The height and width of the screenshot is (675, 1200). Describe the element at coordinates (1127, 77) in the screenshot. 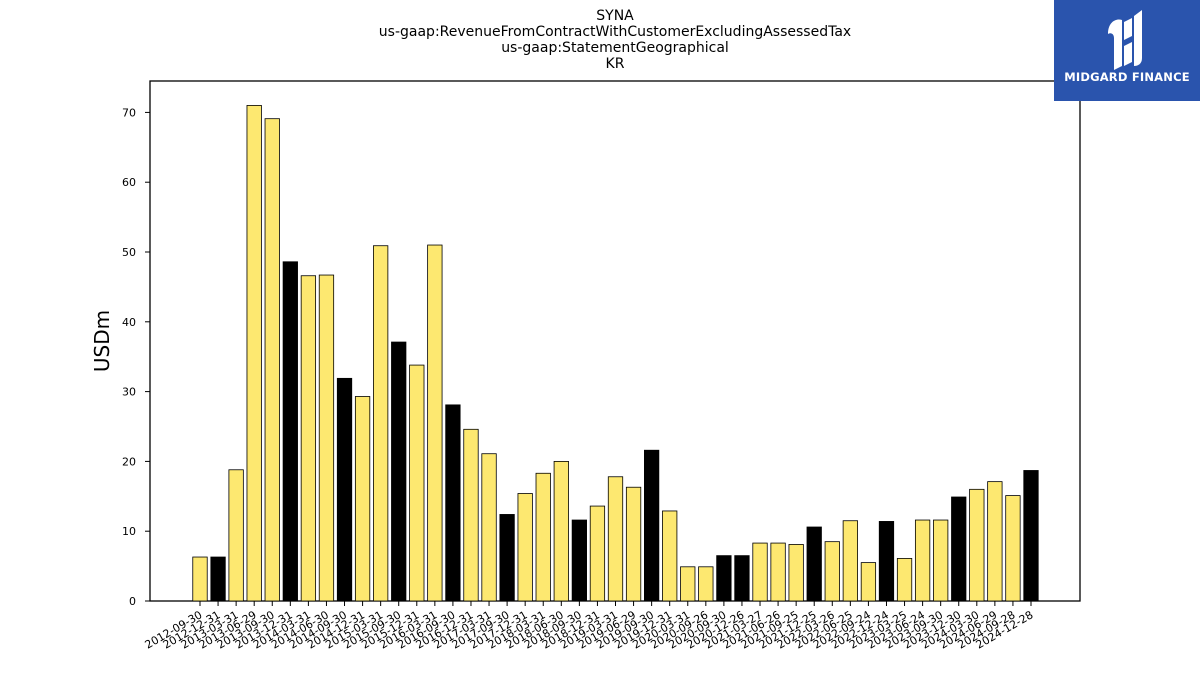

I see `logo-text: MIDGARD FINANCE` at that location.